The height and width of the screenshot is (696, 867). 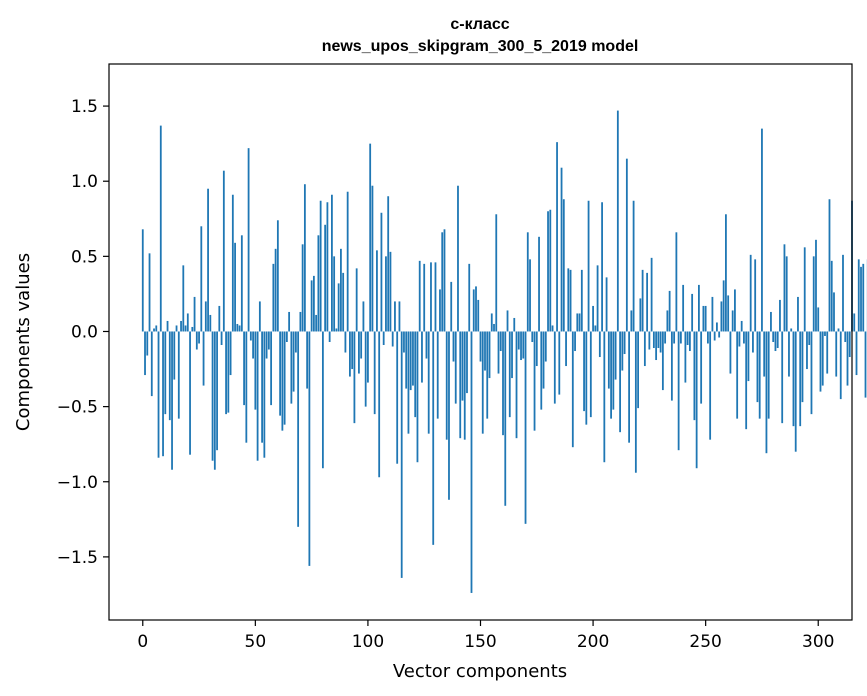 What do you see at coordinates (593, 642) in the screenshot?
I see `x-tick-label-4: 200` at bounding box center [593, 642].